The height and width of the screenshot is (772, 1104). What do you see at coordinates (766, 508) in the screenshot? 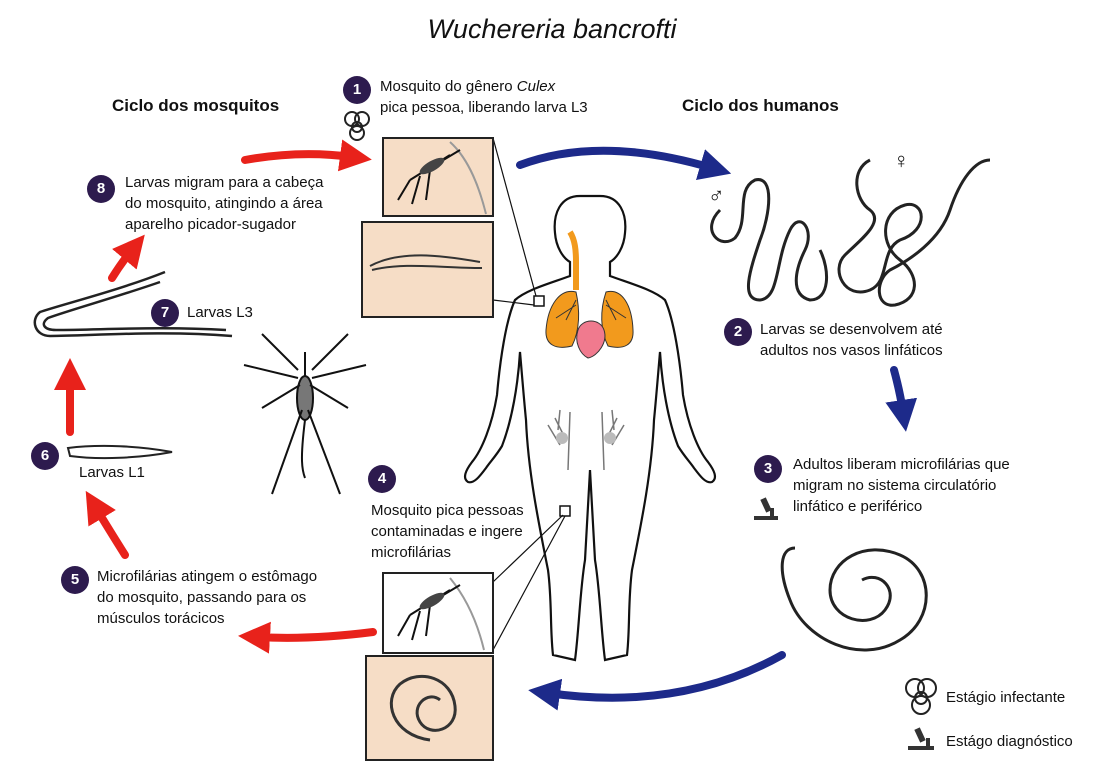
I see `microscope-icon-step3` at bounding box center [766, 508].